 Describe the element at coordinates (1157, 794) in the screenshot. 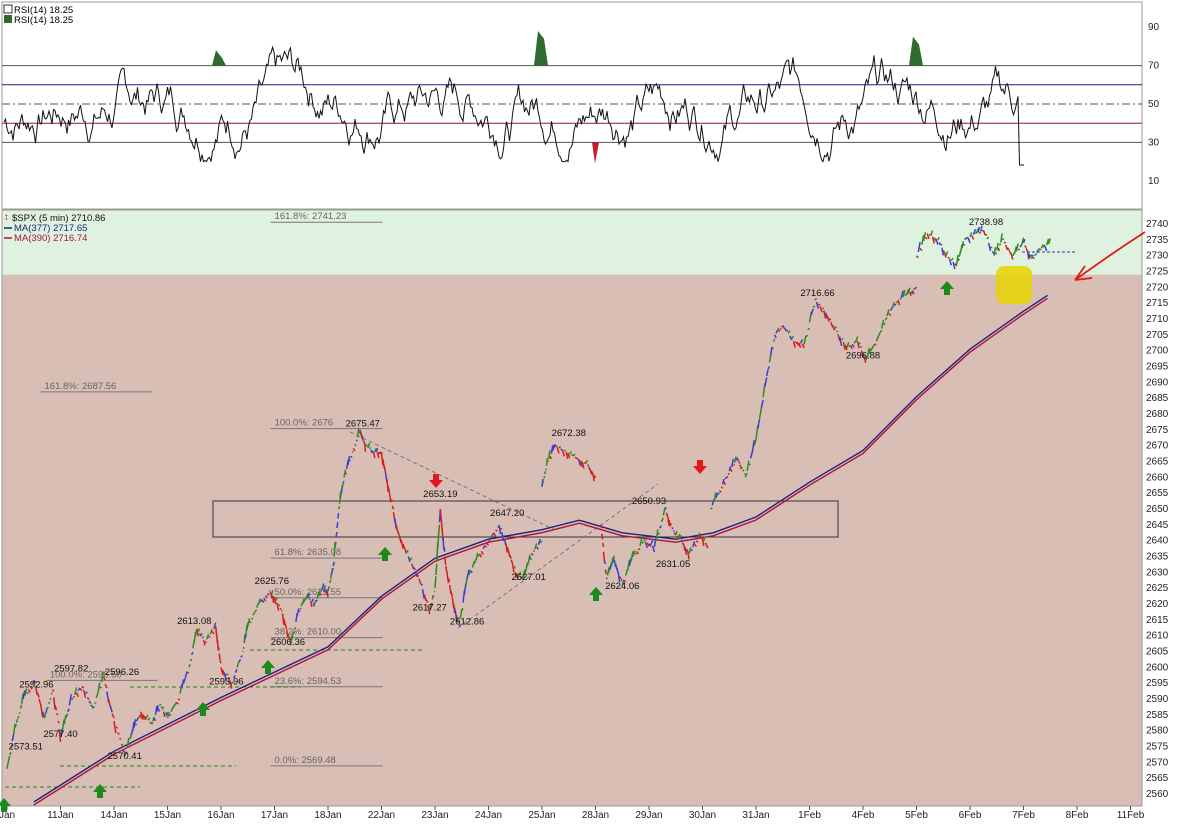

I see `price-tick-label: 2560` at that location.